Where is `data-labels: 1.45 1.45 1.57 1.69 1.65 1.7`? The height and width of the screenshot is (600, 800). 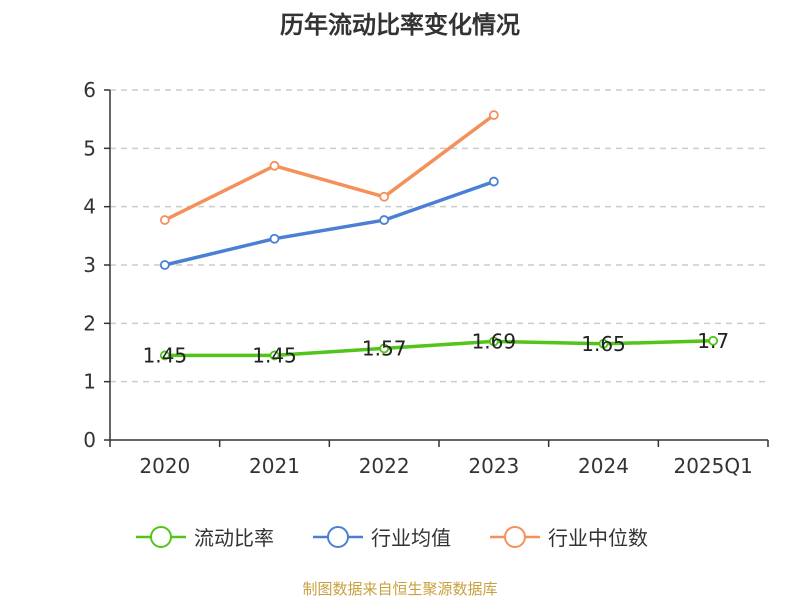
data-labels: 1.45 1.45 1.57 1.69 1.65 1.7 is located at coordinates (436, 348).